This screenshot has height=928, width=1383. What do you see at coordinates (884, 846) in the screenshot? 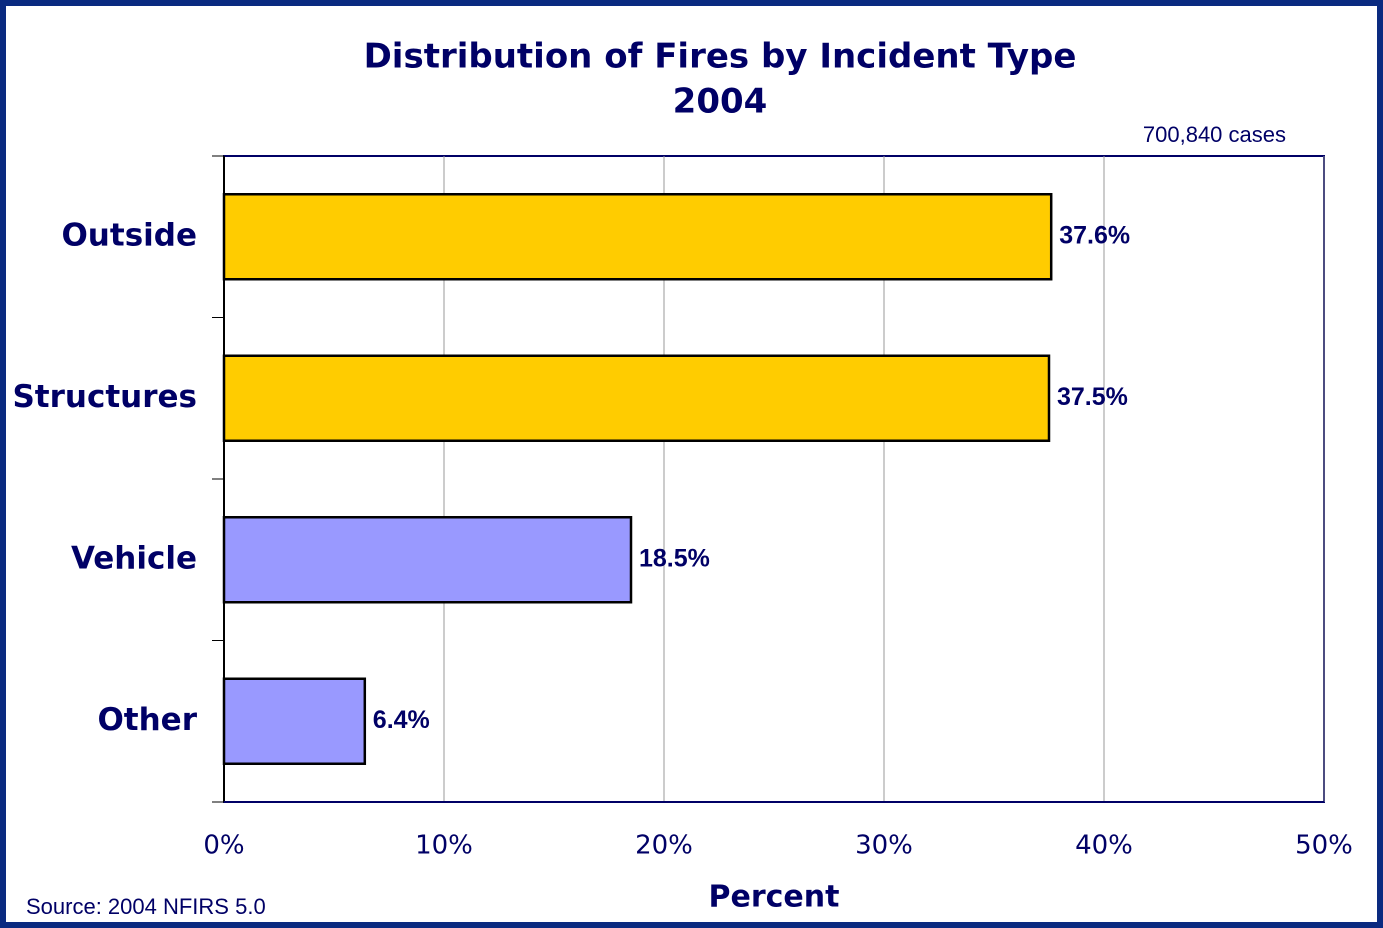
I see `x-tick-label: 30%` at bounding box center [884, 846].